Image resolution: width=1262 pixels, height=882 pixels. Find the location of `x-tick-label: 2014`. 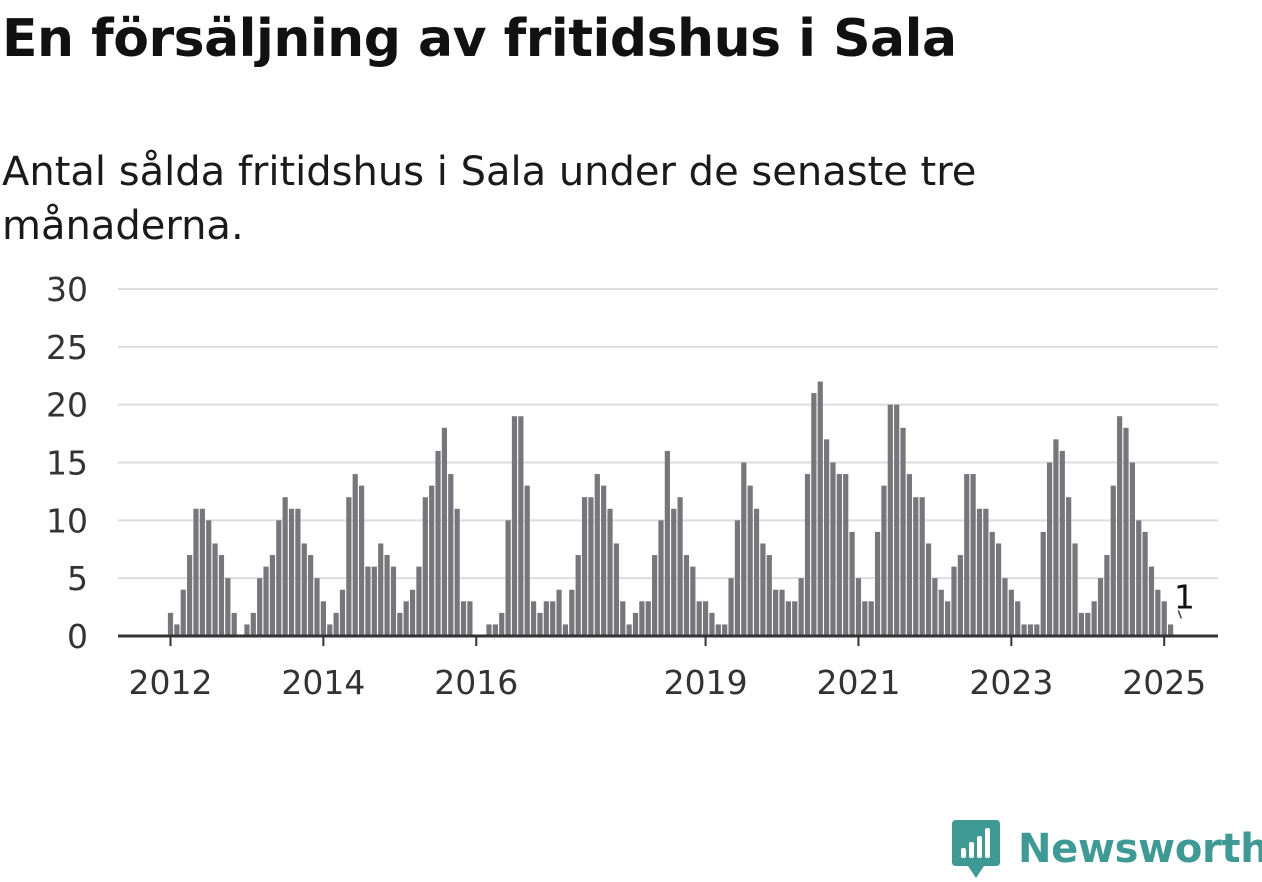

x-tick-label: 2014 is located at coordinates (323, 682).